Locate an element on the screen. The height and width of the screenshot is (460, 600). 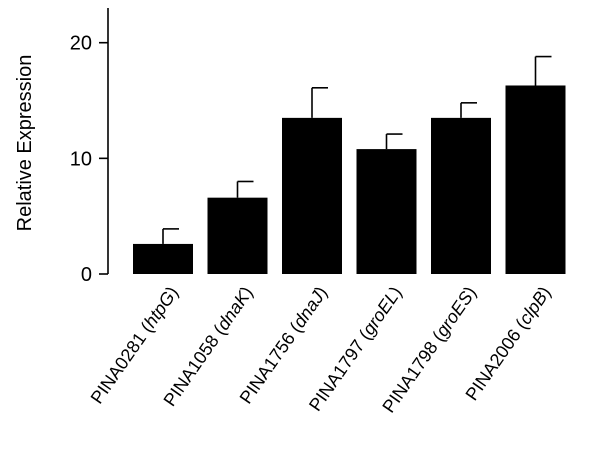
x-tick-label-id: PINA0281 ( is located at coordinates (122, 364).